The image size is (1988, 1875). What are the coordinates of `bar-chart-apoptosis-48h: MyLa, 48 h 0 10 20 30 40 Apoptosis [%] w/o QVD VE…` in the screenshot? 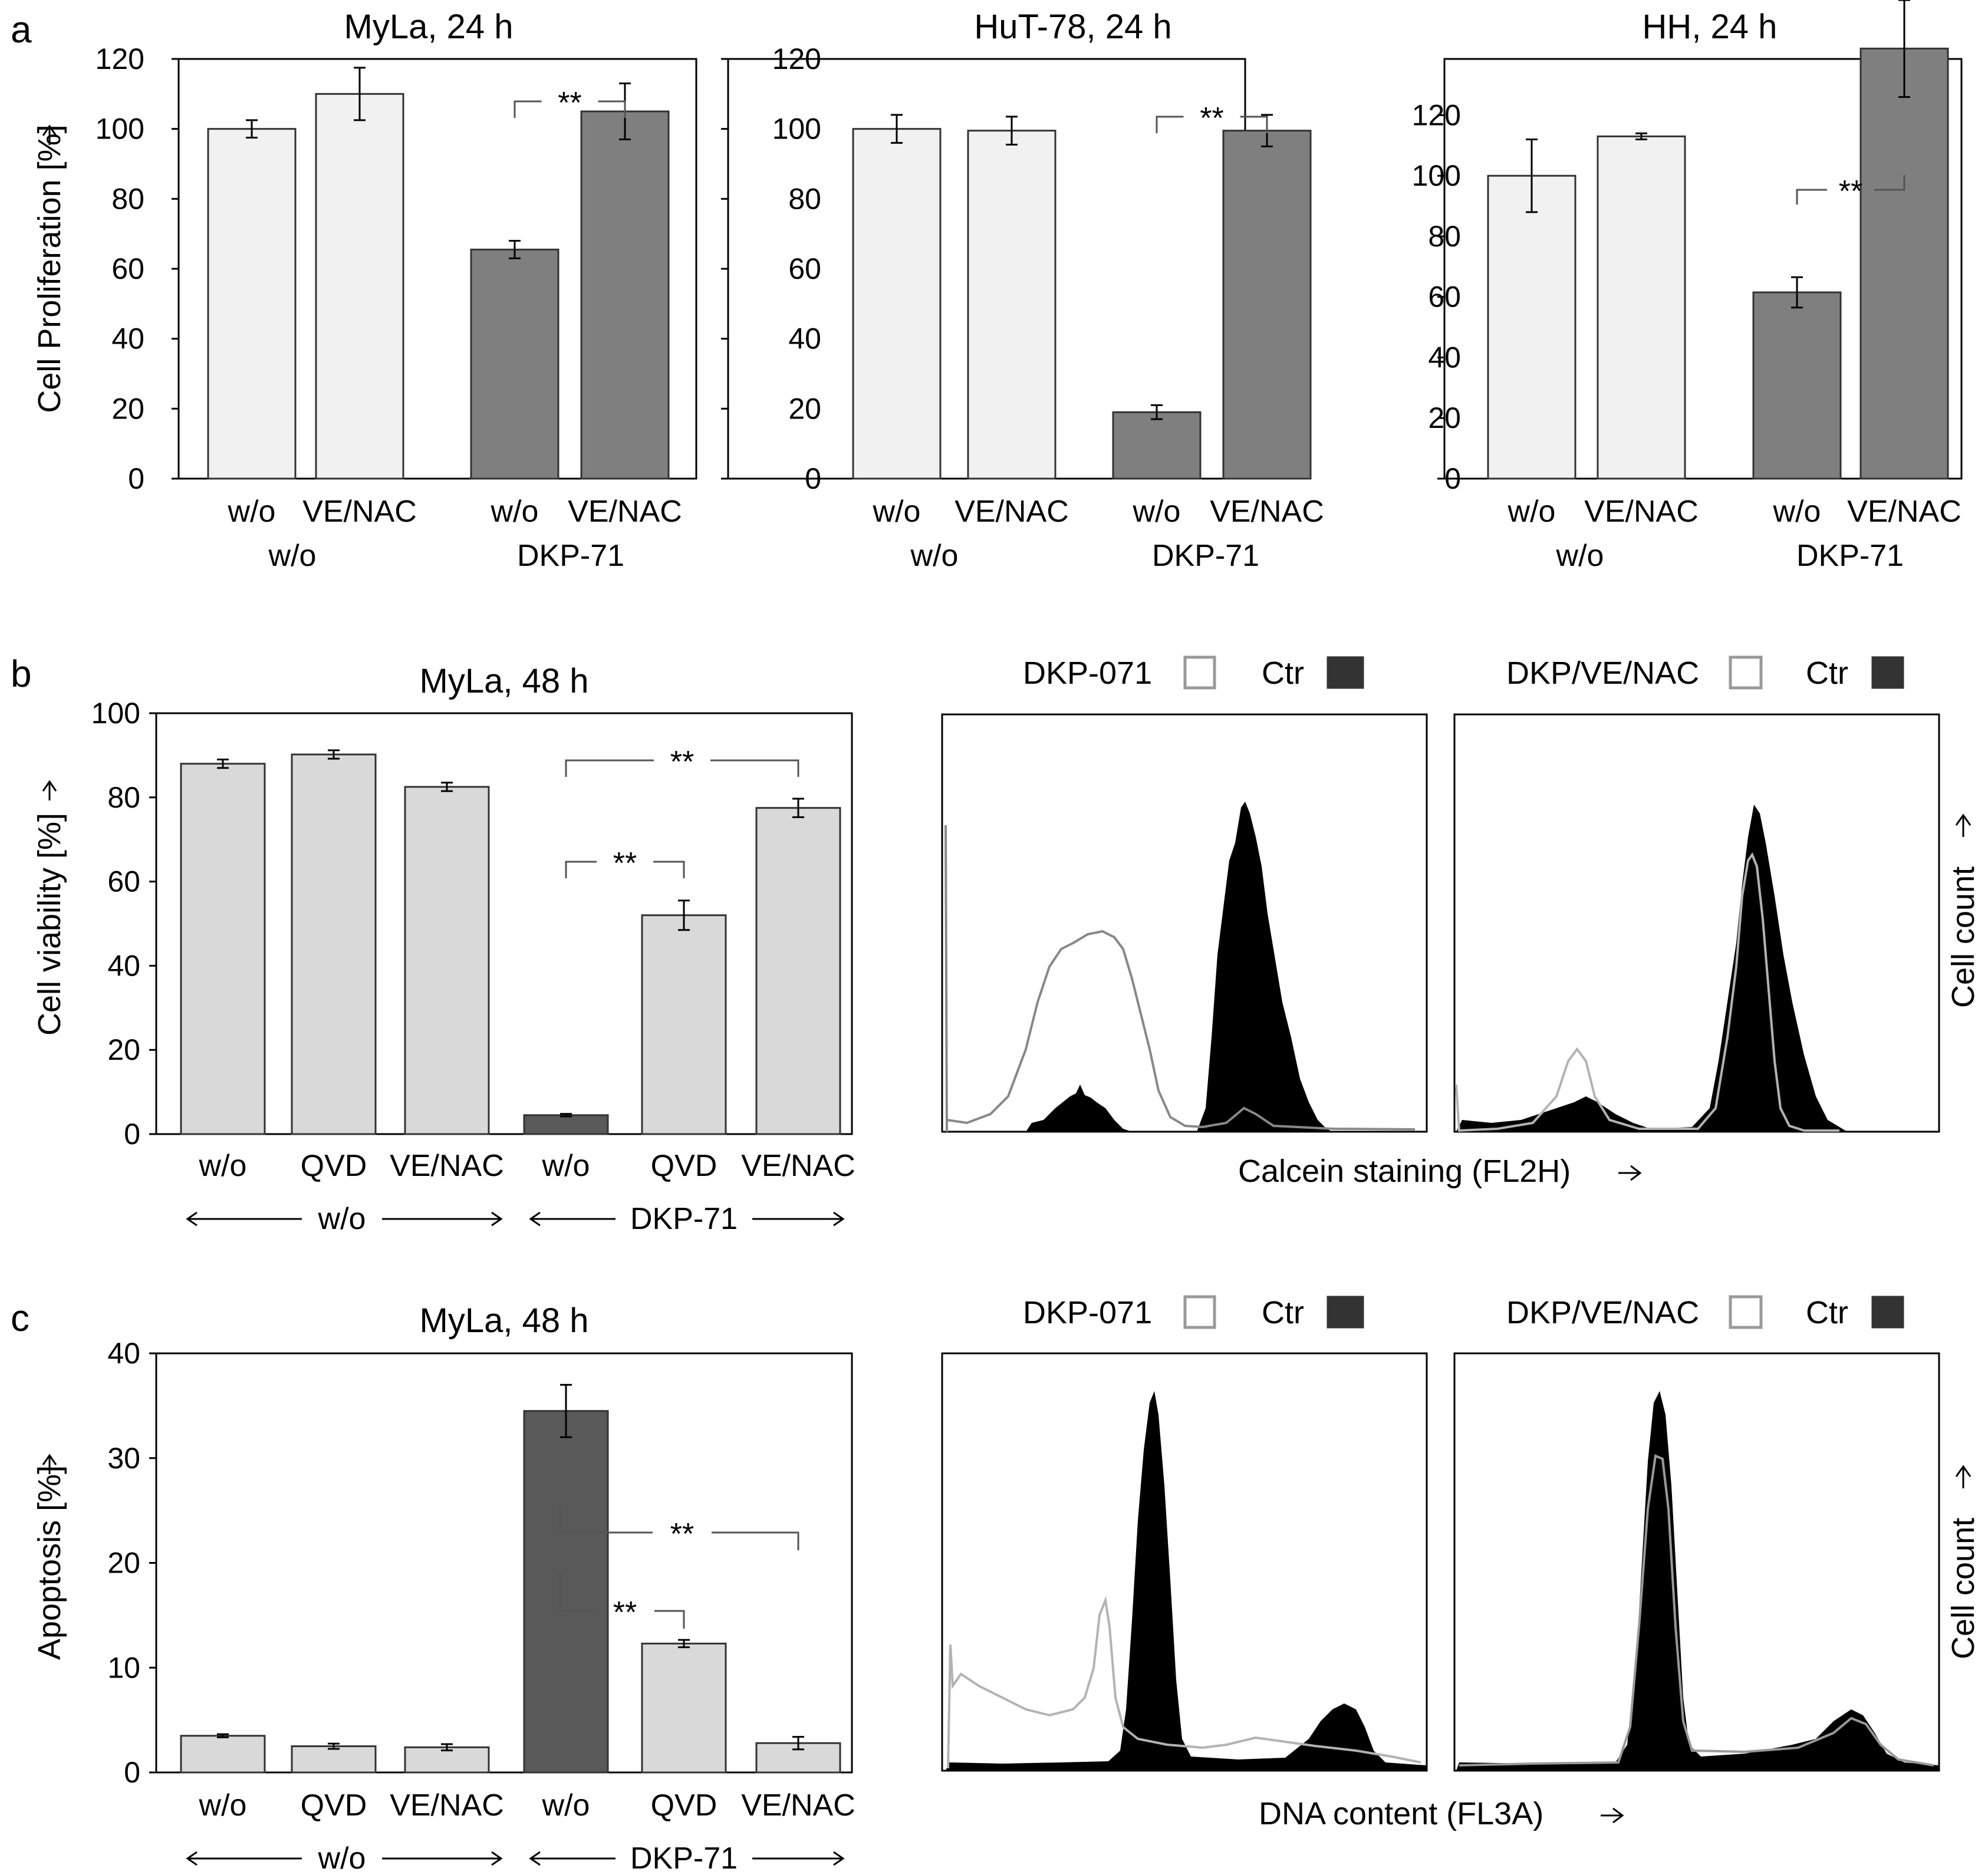 It's located at (443, 1588).